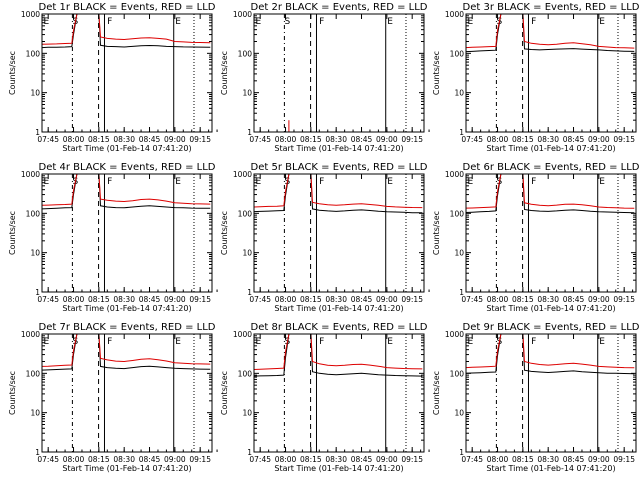  Describe the element at coordinates (127, 7) in the screenshot. I see `chart-title: Det 1r BLACK = Events, RED = LLD` at that location.